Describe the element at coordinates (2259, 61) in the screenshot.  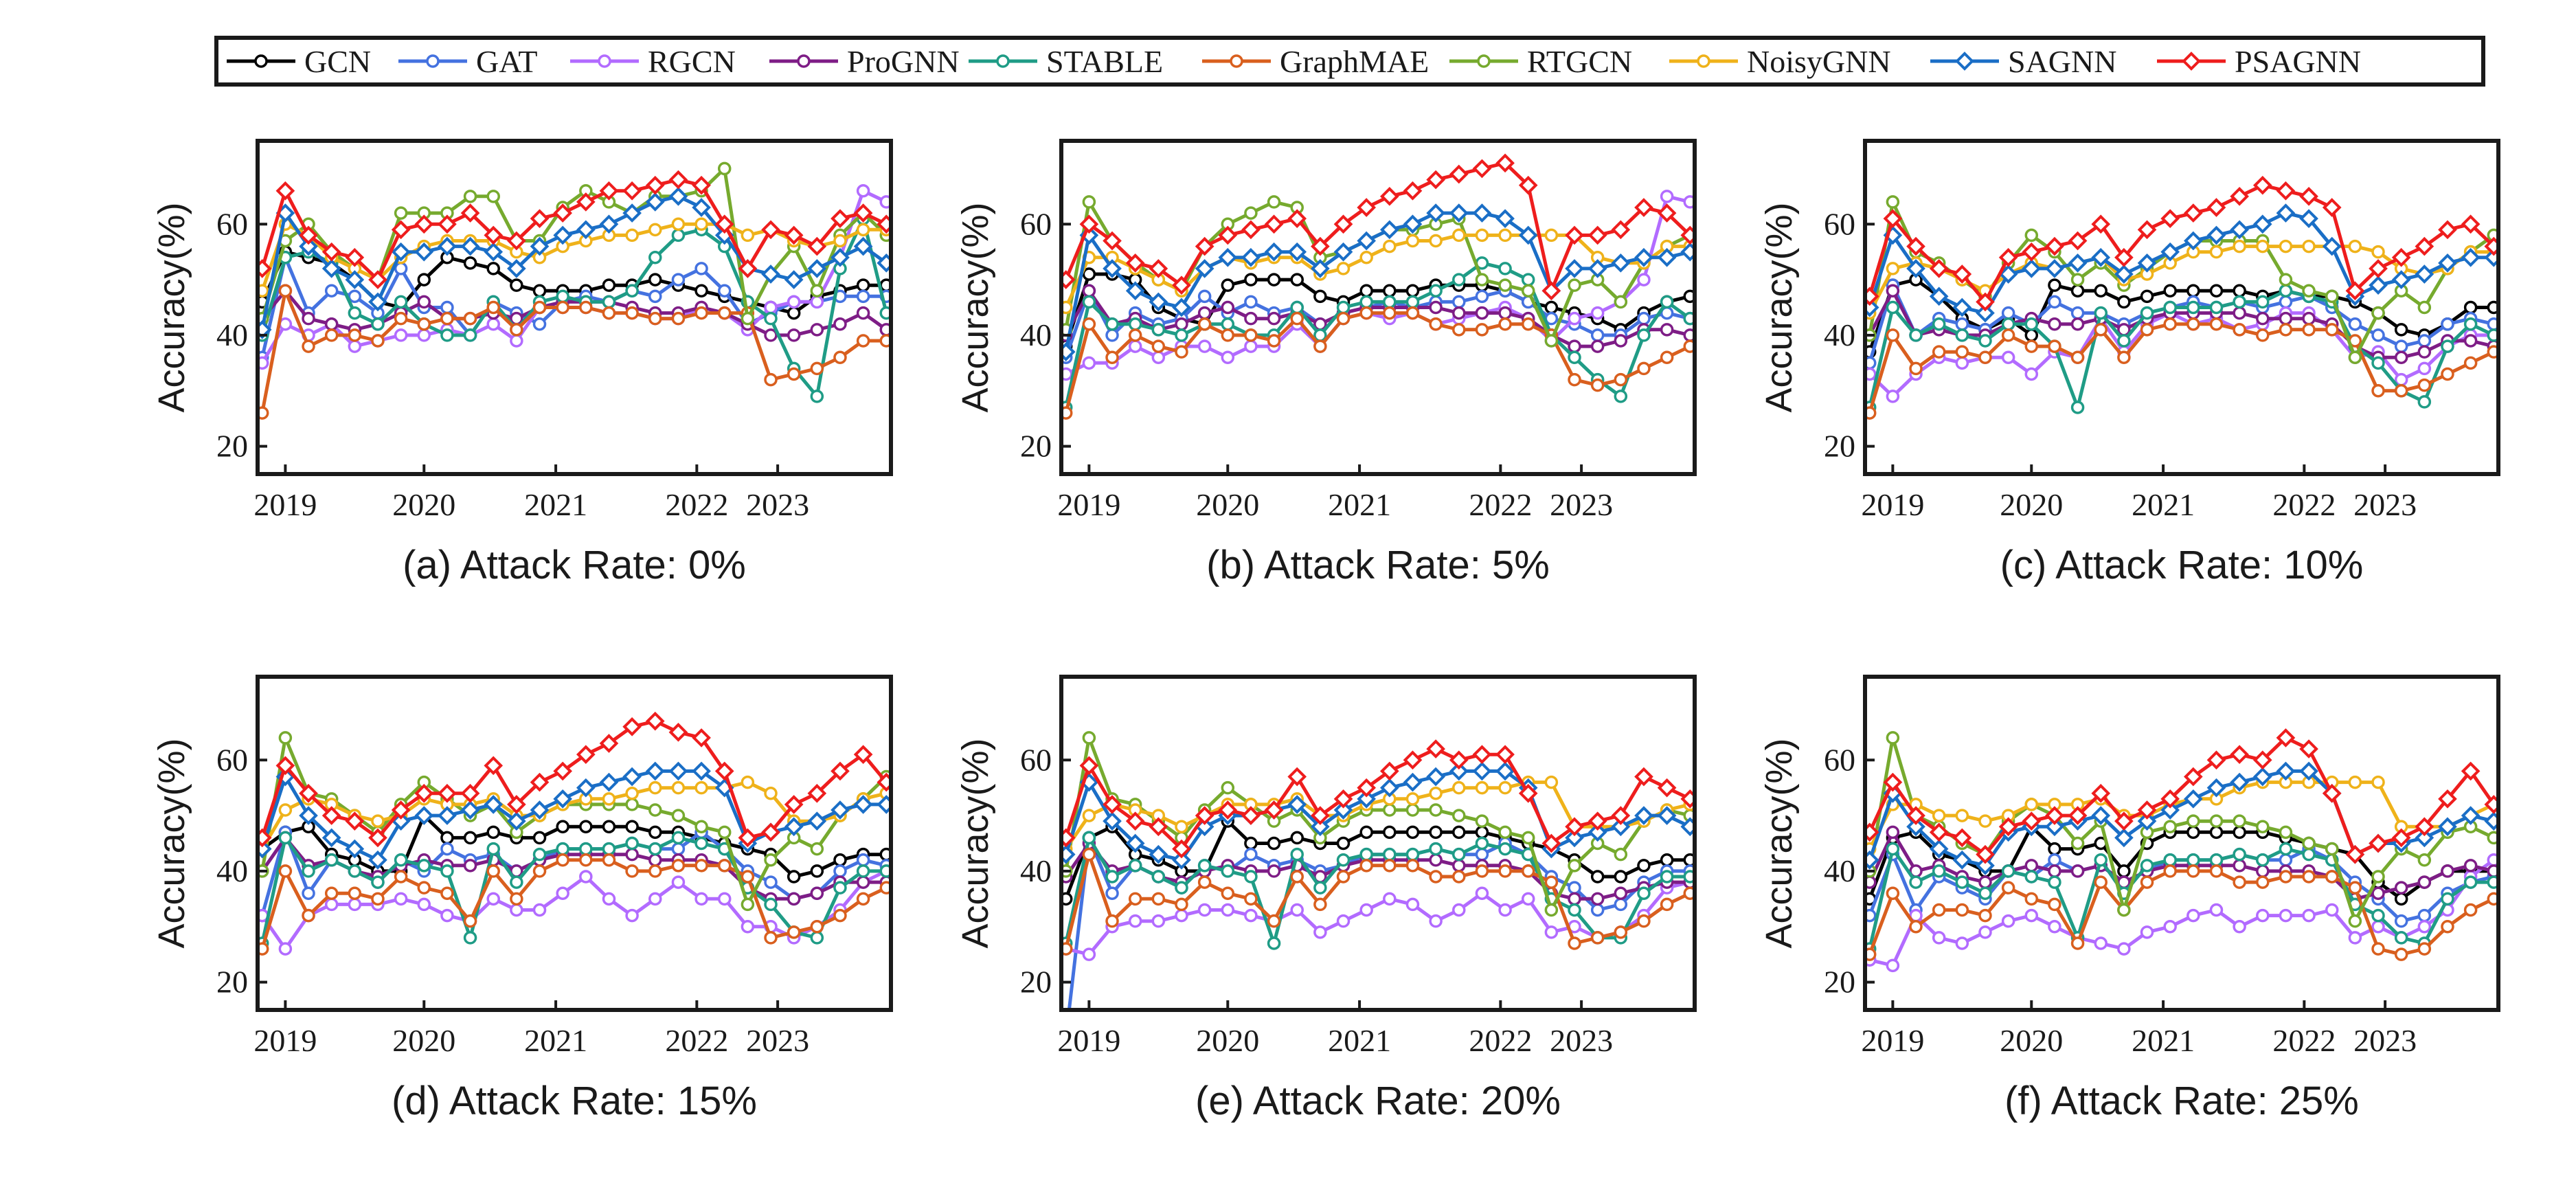
I see `legend-item-psagnn: PSAGNN` at that location.